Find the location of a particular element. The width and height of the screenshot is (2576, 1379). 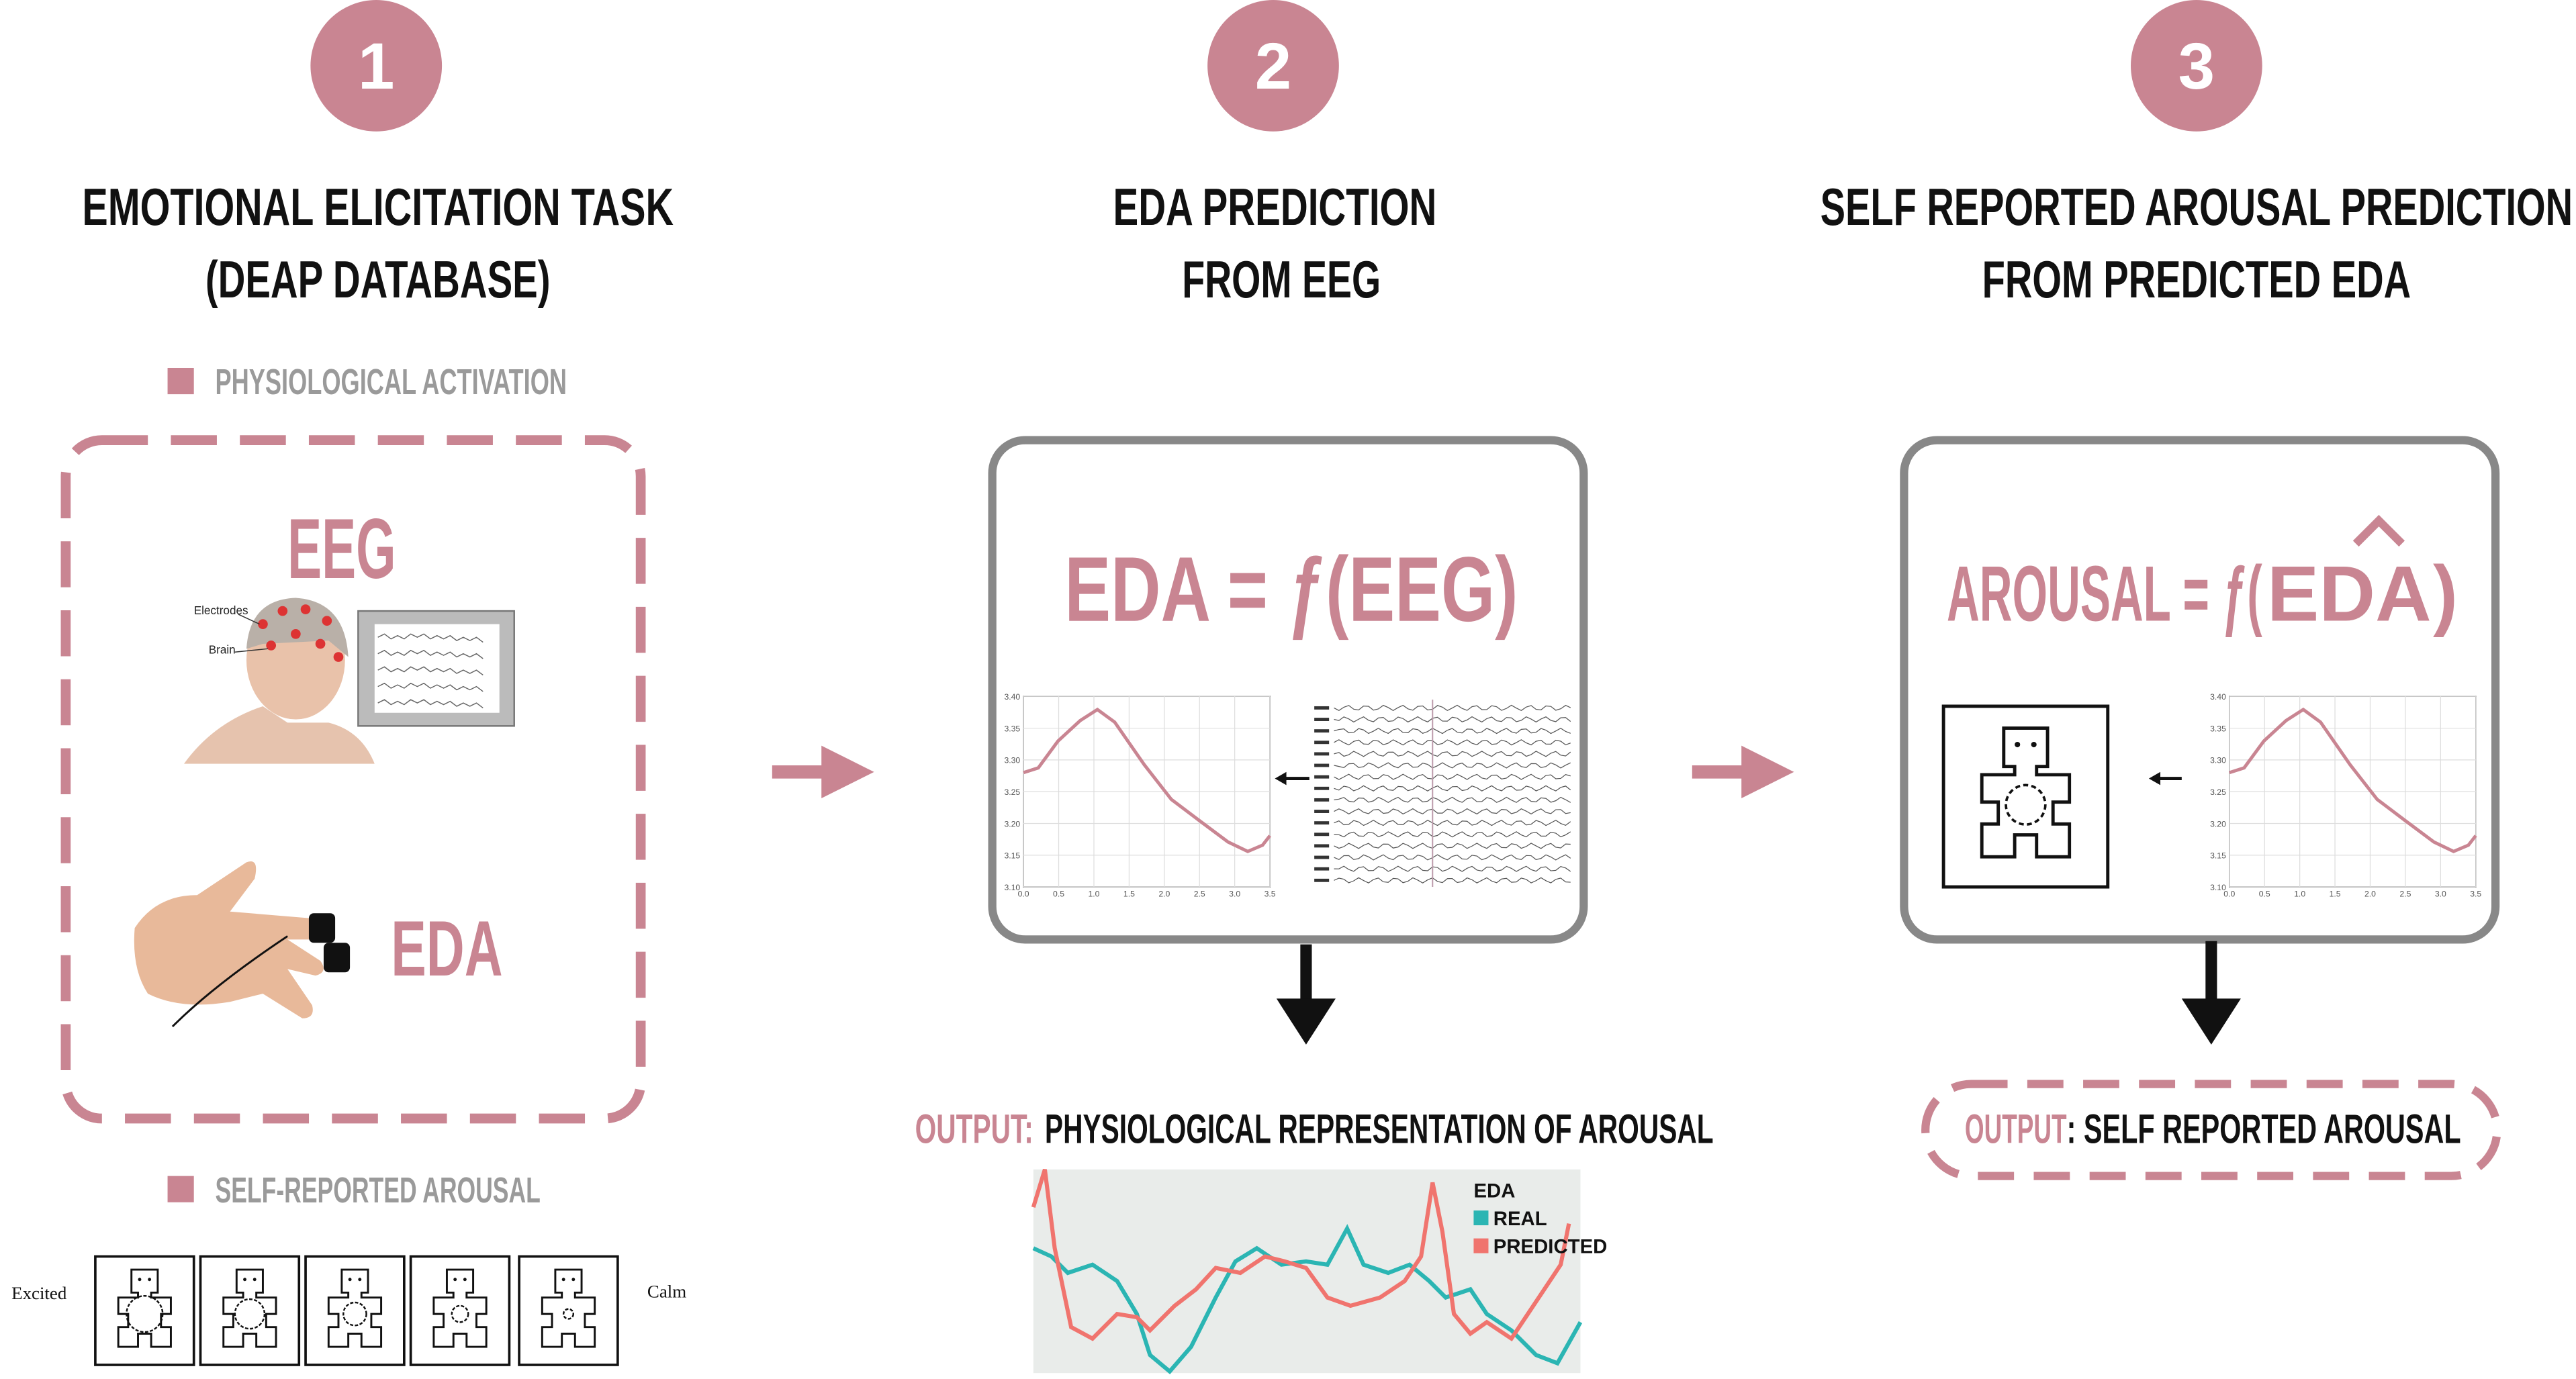

tick-label: 0.5 is located at coordinates (2264, 894).